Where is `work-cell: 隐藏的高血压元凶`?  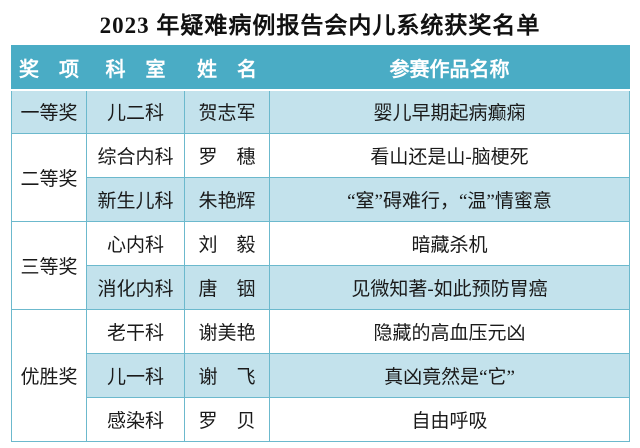 work-cell: 隐藏的高血压元凶 is located at coordinates (449, 331).